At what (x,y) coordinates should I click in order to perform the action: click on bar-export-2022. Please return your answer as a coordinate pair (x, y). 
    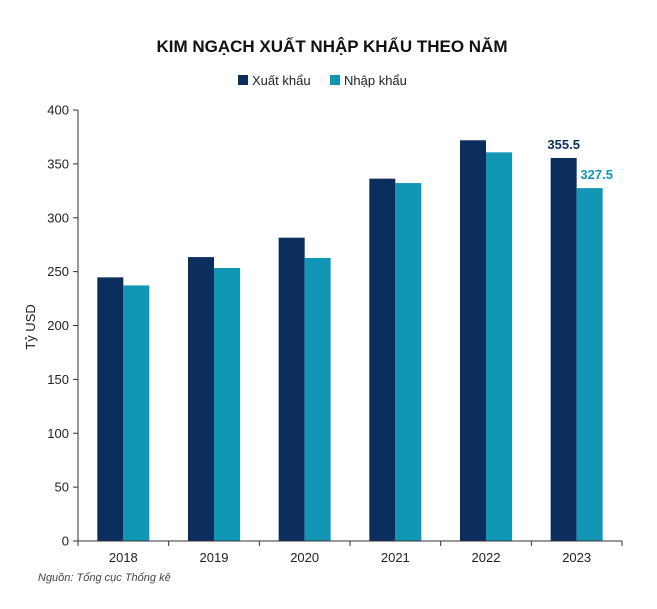
    Looking at the image, I should click on (473, 340).